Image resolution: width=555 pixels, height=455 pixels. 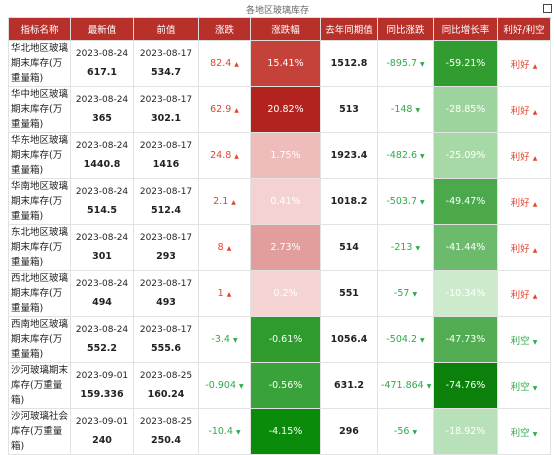 What do you see at coordinates (39, 201) in the screenshot?
I see `indicator-name: 华南地区玻璃期末库存(万重量箱)` at bounding box center [39, 201].